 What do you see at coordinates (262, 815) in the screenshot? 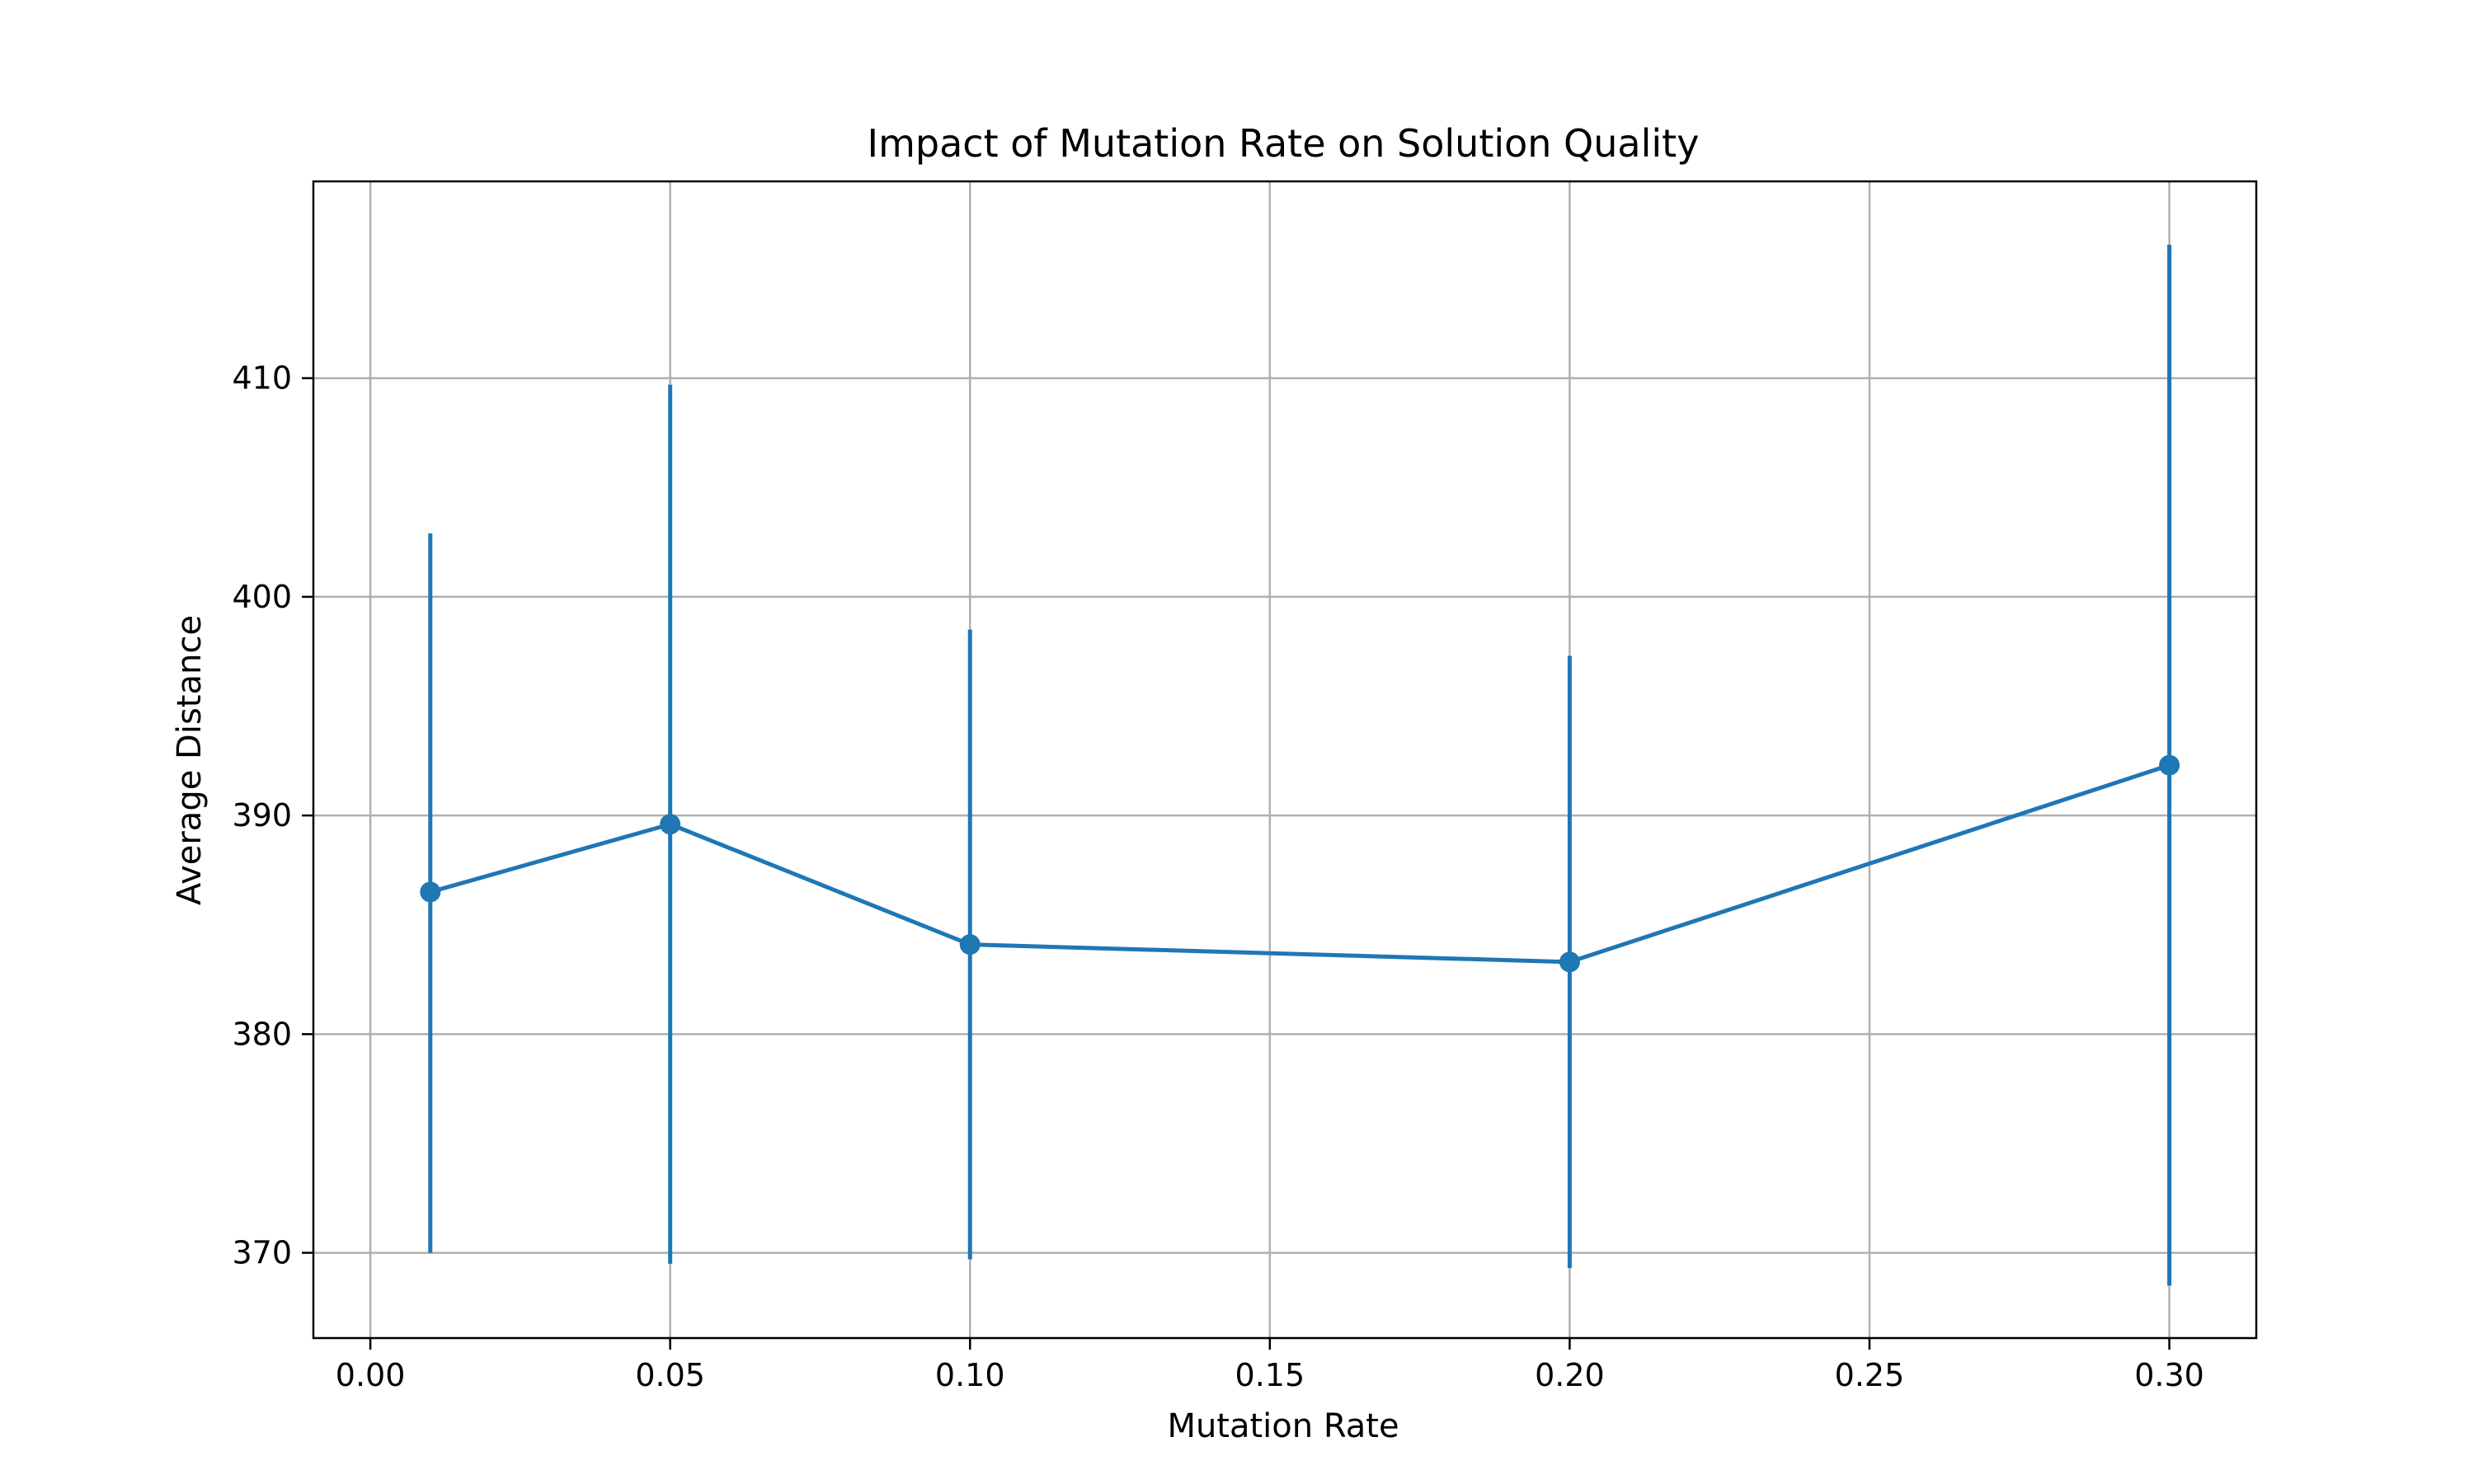
I see `y-tick-label: 390` at bounding box center [262, 815].